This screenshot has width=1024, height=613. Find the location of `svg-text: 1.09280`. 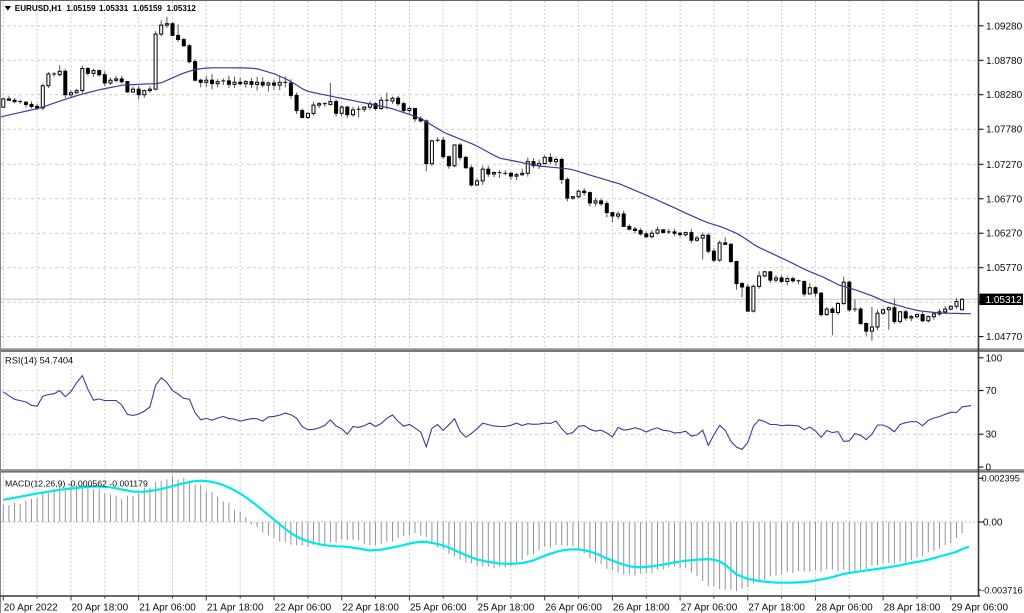

svg-text: 1.09280 is located at coordinates (1004, 26).